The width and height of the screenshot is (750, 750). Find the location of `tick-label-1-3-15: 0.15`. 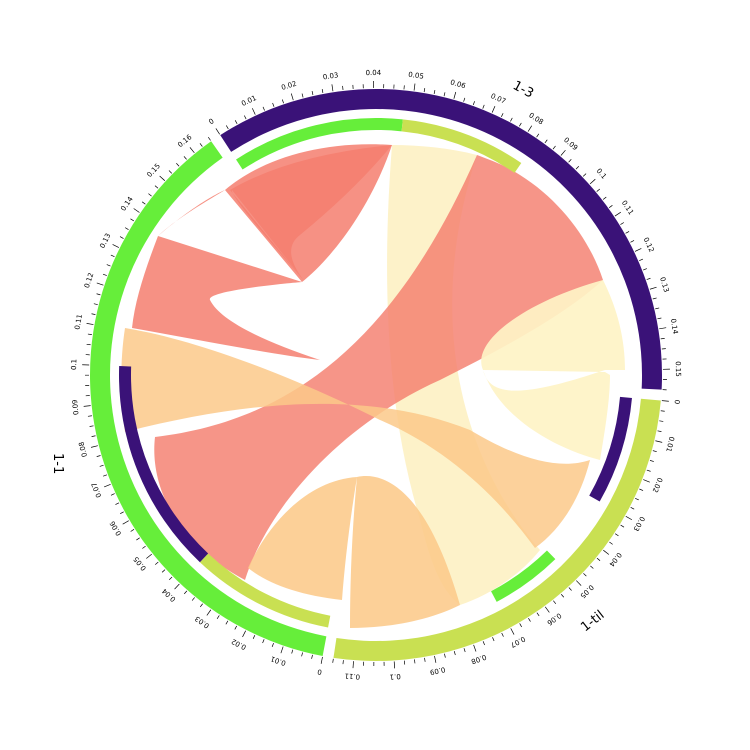

tick-label-1-3-15: 0.15 is located at coordinates (678, 369).